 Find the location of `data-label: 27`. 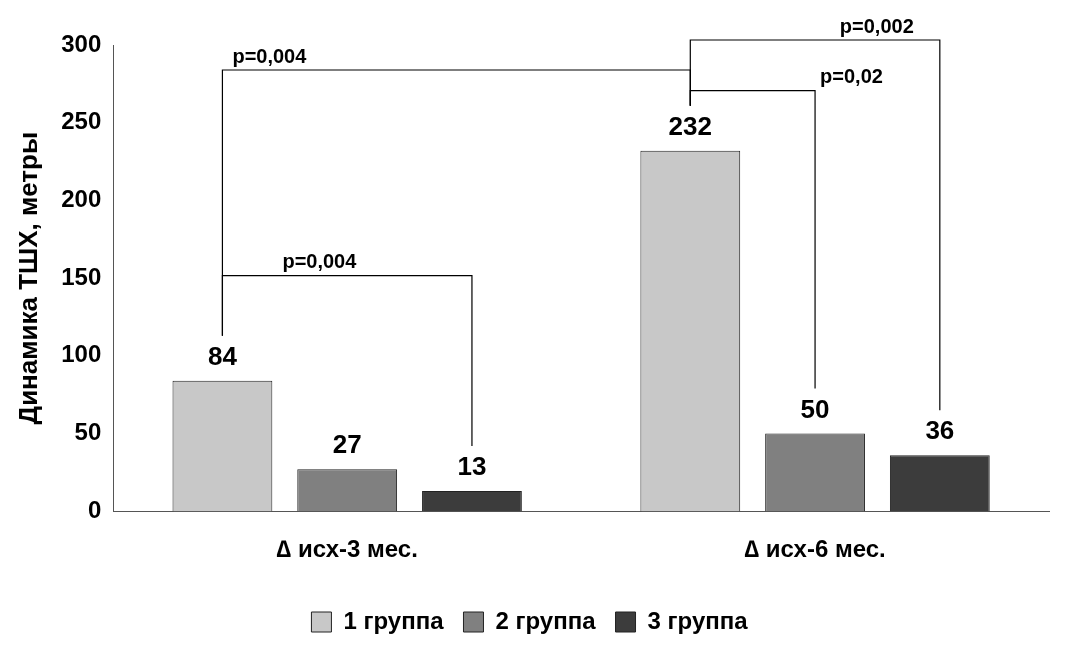

data-label: 27 is located at coordinates (347, 444).